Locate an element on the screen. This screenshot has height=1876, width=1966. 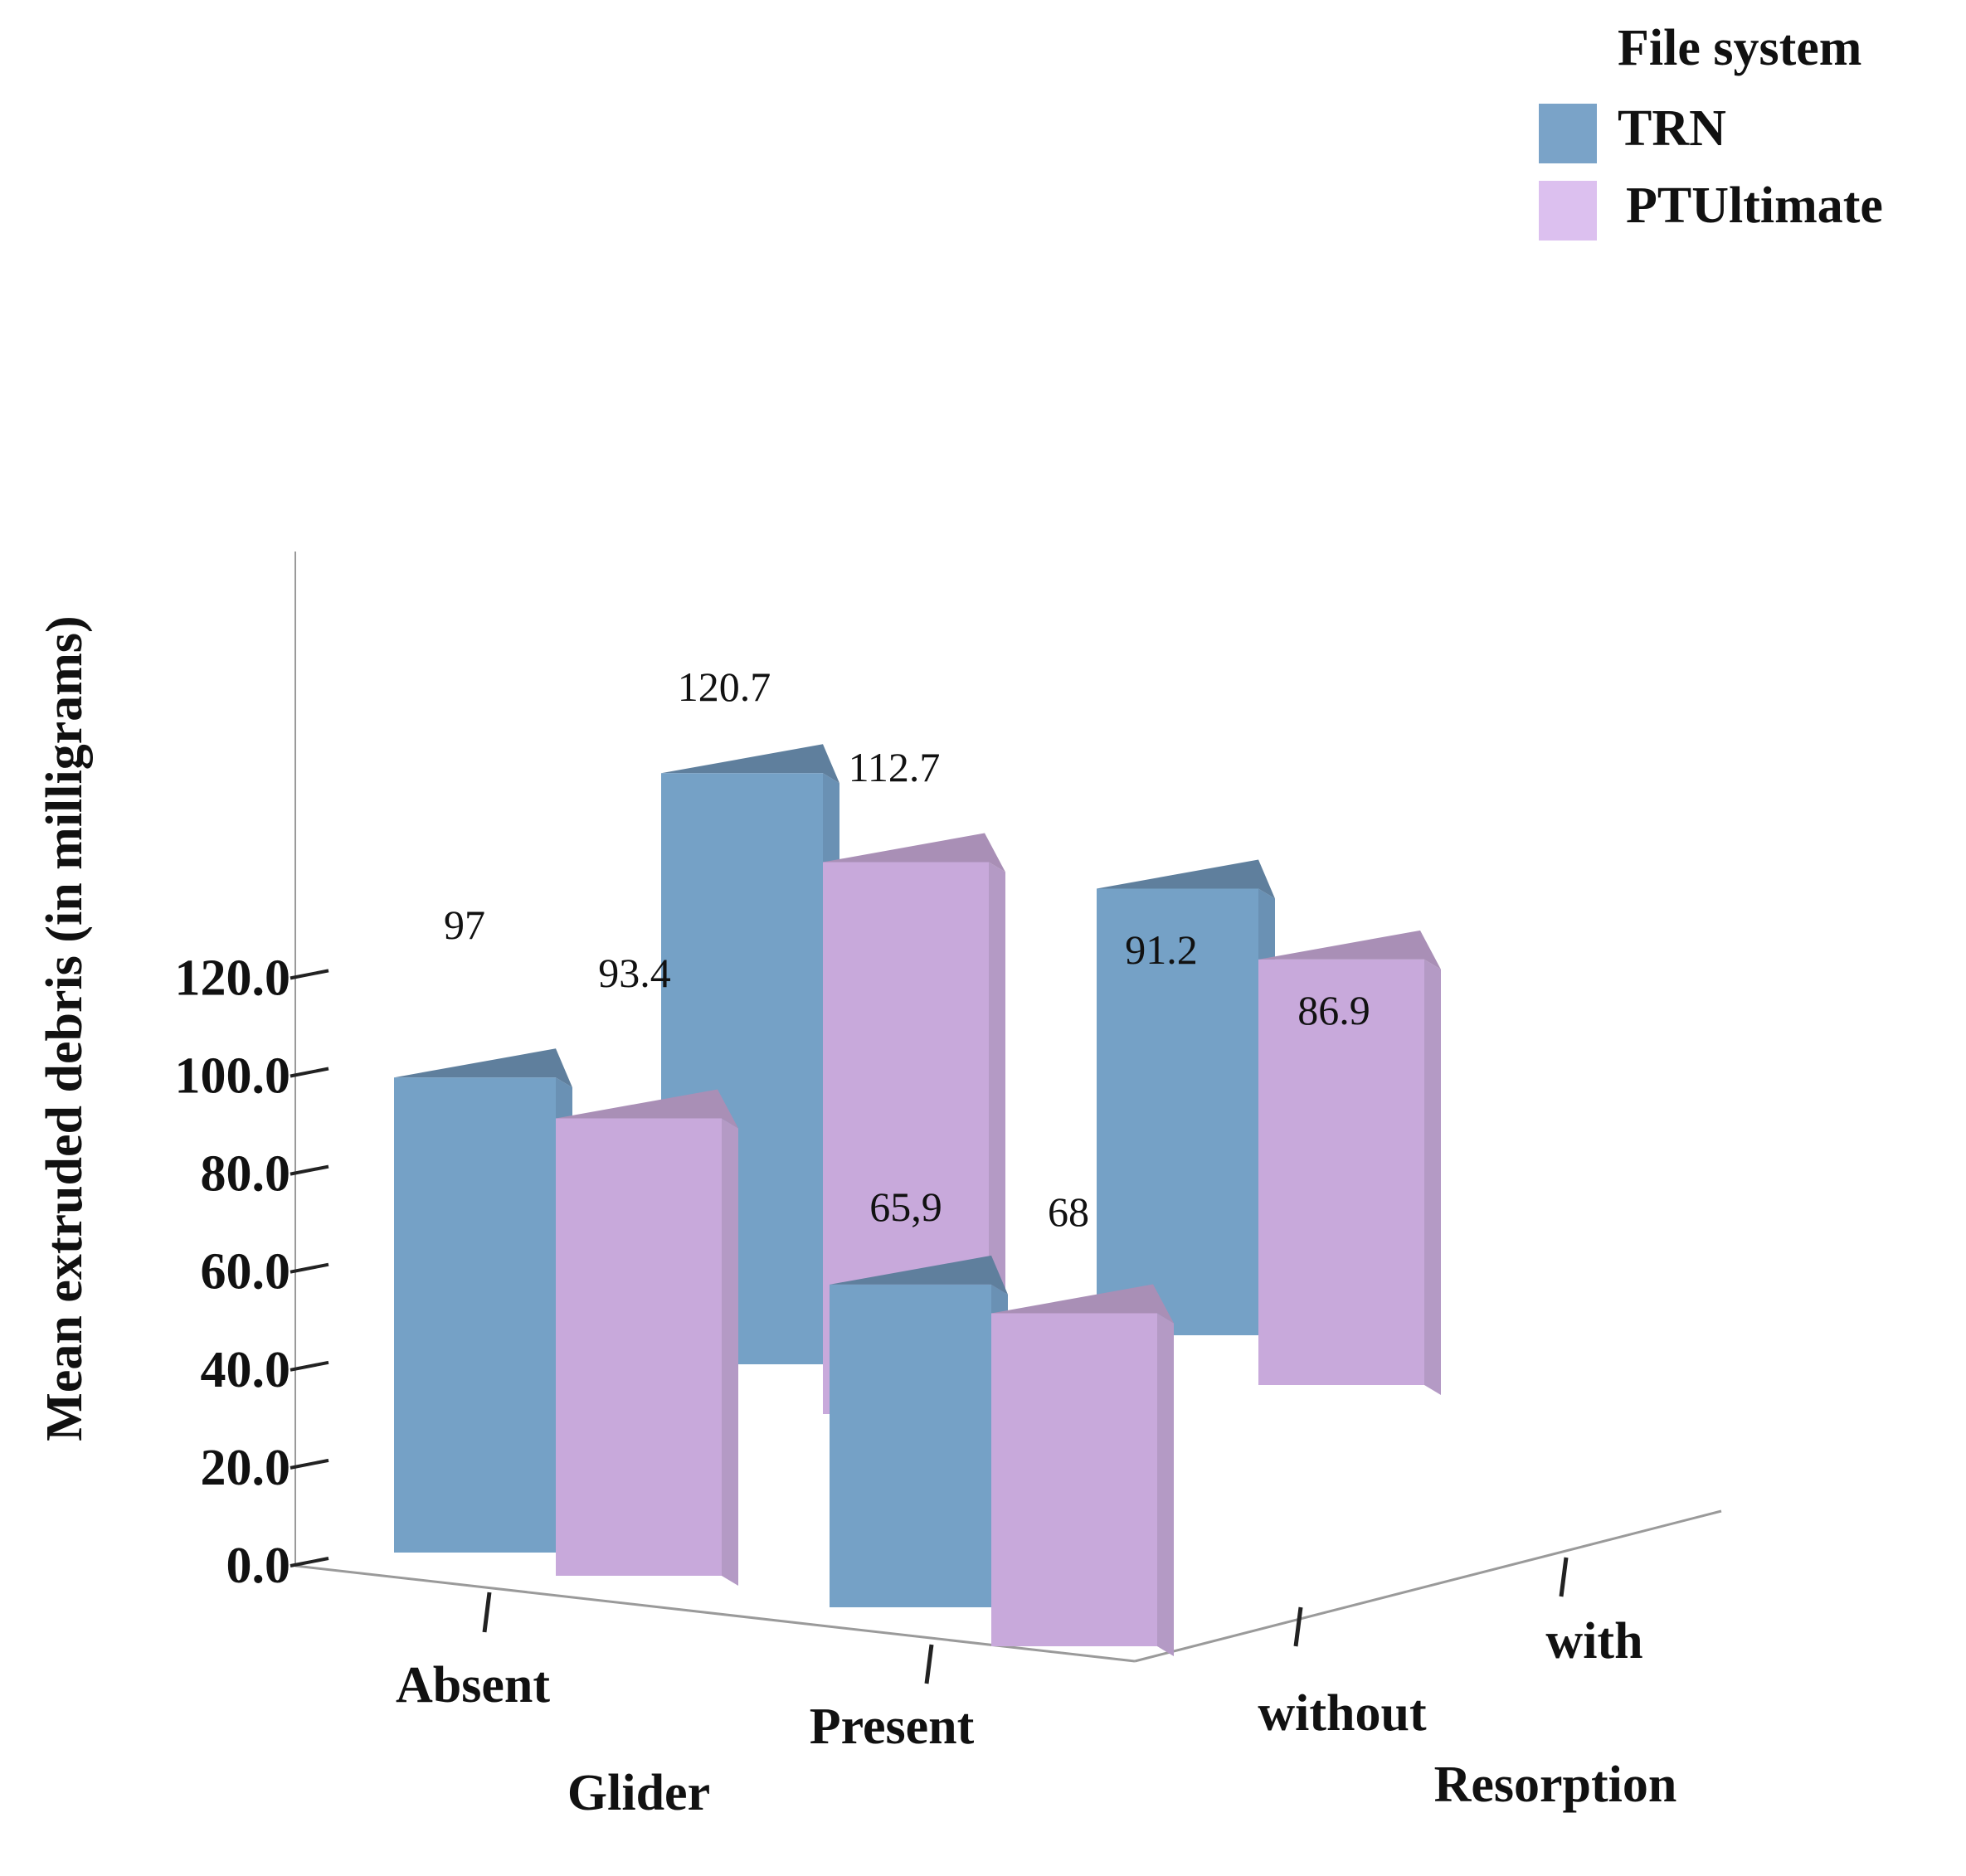
x-category-absent: Absent is located at coordinates (473, 1685).